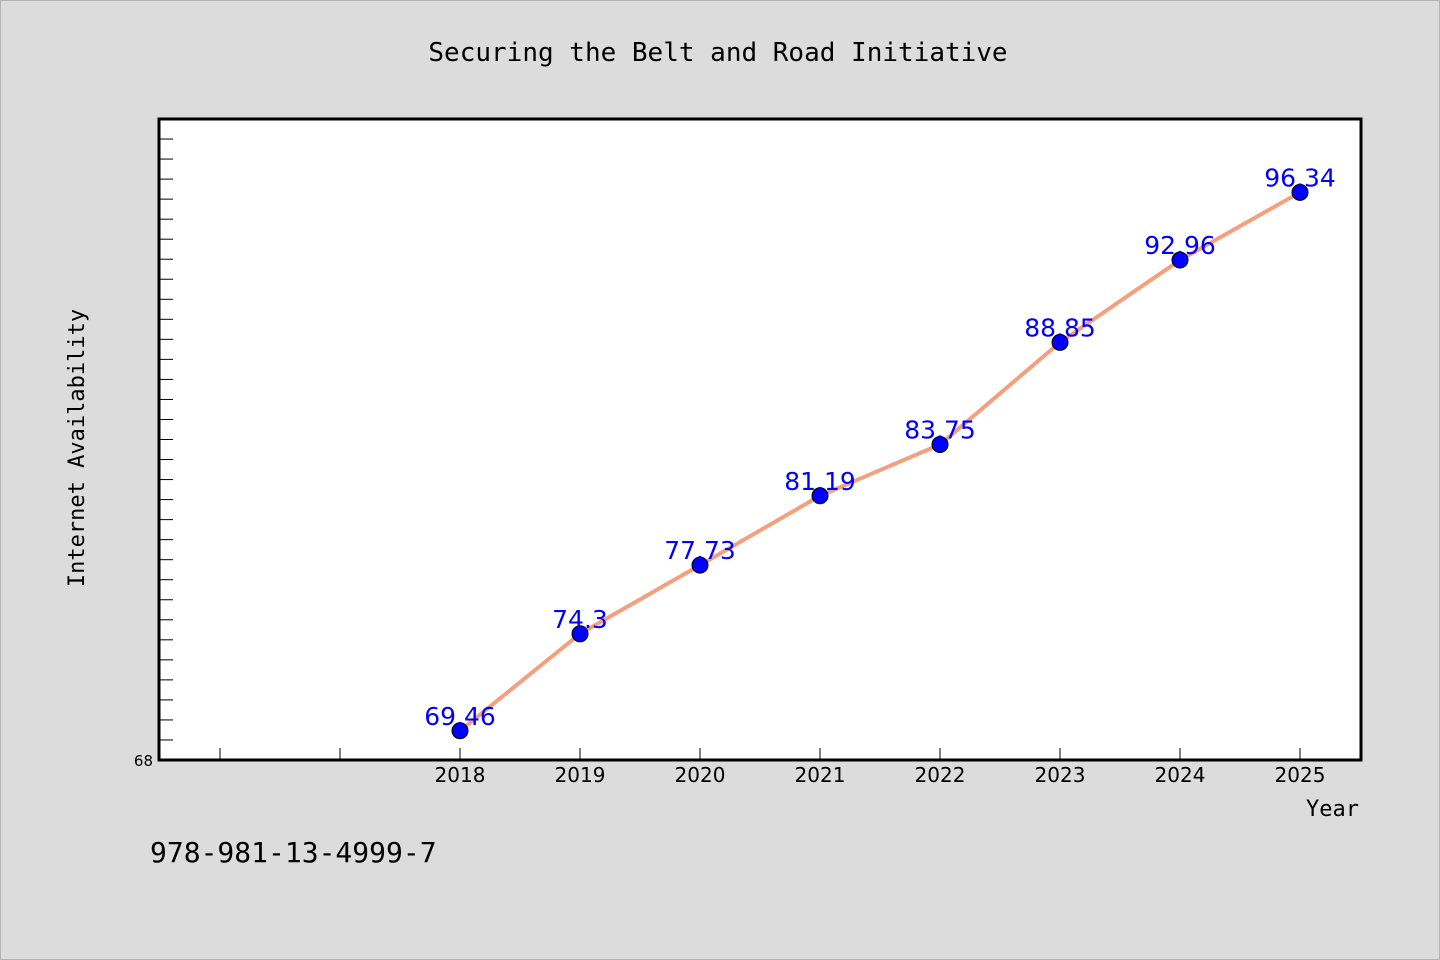  Describe the element at coordinates (1300, 775) in the screenshot. I see `x-tick-label: 2025` at that location.